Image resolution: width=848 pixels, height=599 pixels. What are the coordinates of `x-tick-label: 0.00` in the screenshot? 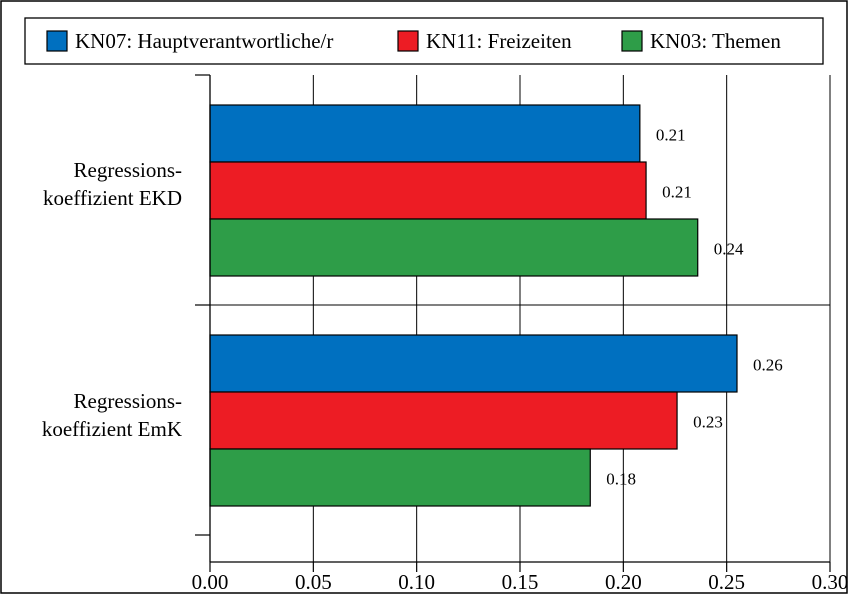 It's located at (210, 582).